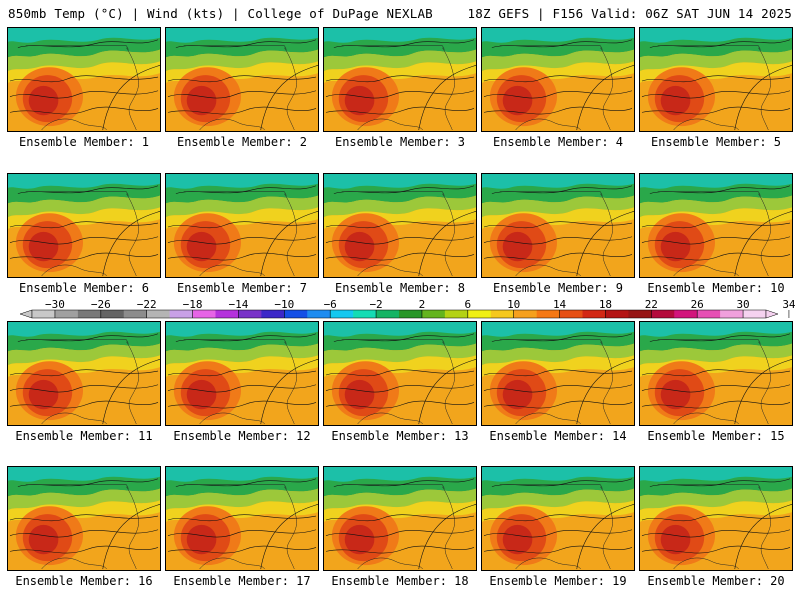 The image size is (800, 600). What do you see at coordinates (330, 304) in the screenshot?
I see `scale-tick-label: −6` at bounding box center [330, 304].